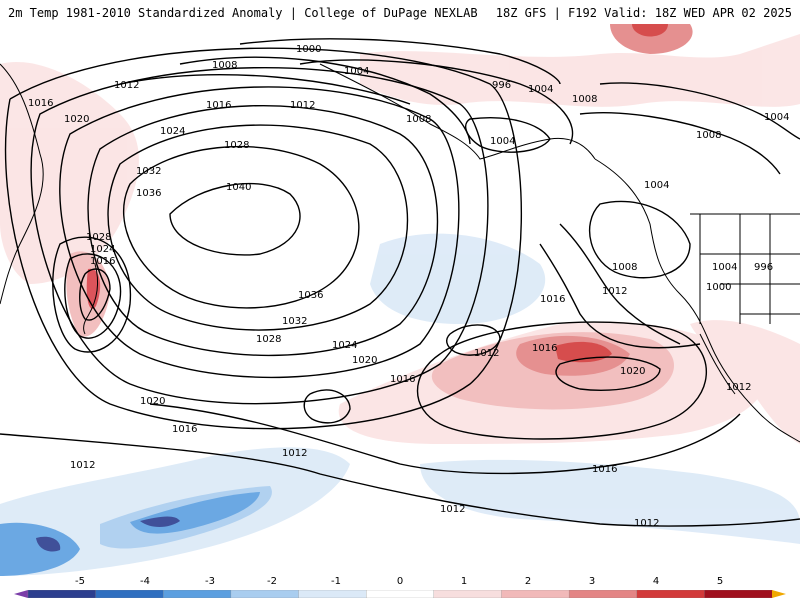 The width and height of the screenshot is (800, 600). I want to click on warm-anomaly-bering, so click(651, 39).